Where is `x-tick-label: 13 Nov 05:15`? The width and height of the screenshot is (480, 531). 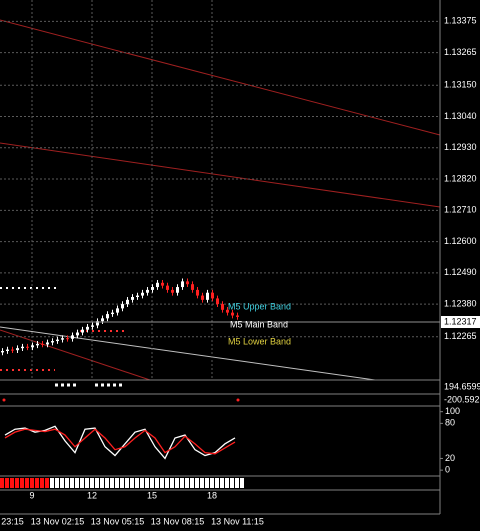
x-tick-label: 13 Nov 05:15 is located at coordinates (118, 521).